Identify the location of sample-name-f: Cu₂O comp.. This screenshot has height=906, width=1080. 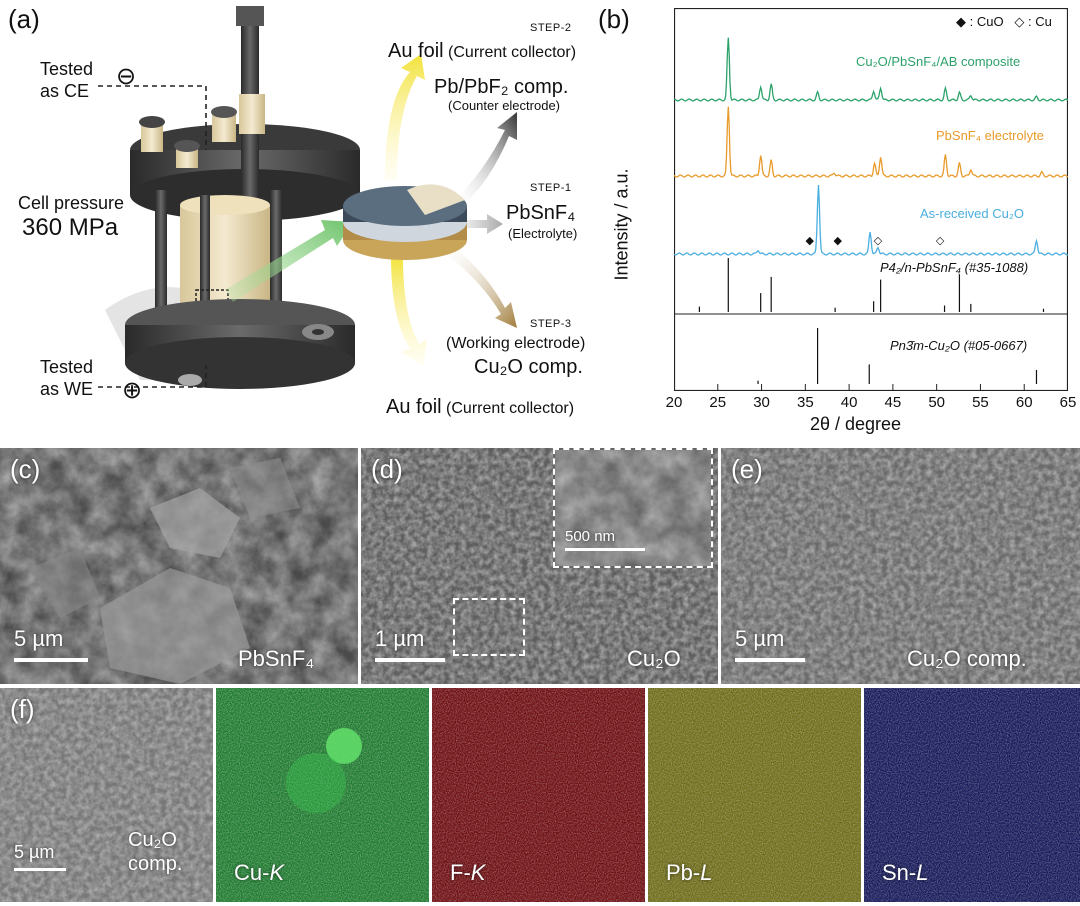
(155, 852).